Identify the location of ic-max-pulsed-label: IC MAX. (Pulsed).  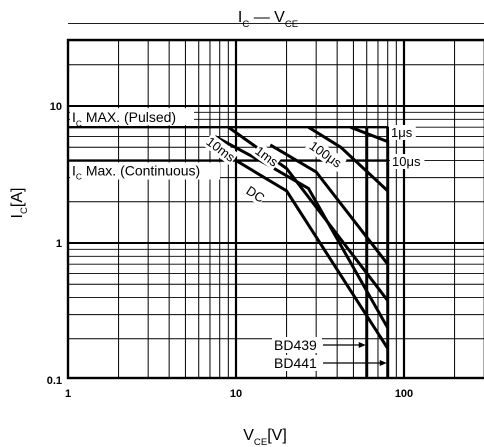
(124, 118).